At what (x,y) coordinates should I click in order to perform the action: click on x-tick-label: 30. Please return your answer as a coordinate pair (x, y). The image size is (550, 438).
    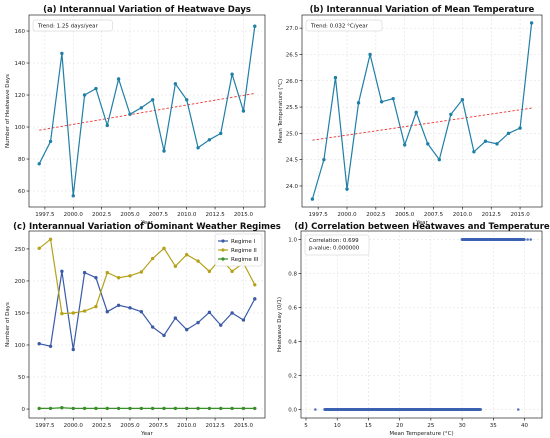
    Looking at the image, I should click on (462, 426).